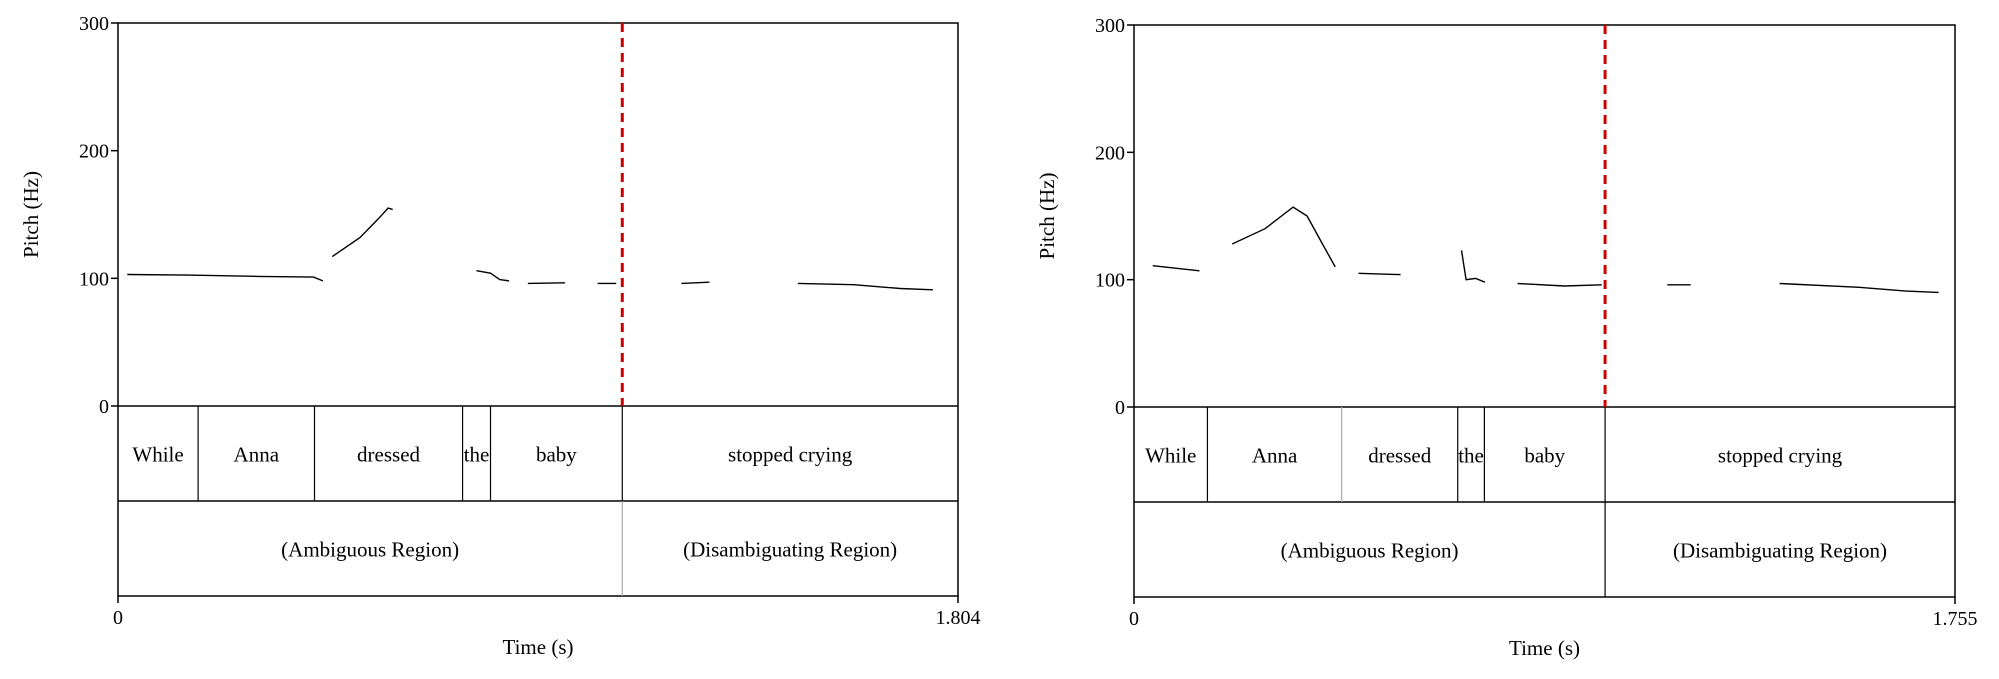  What do you see at coordinates (958, 618) in the screenshot?
I see `x-tick-label: 1.804` at bounding box center [958, 618].